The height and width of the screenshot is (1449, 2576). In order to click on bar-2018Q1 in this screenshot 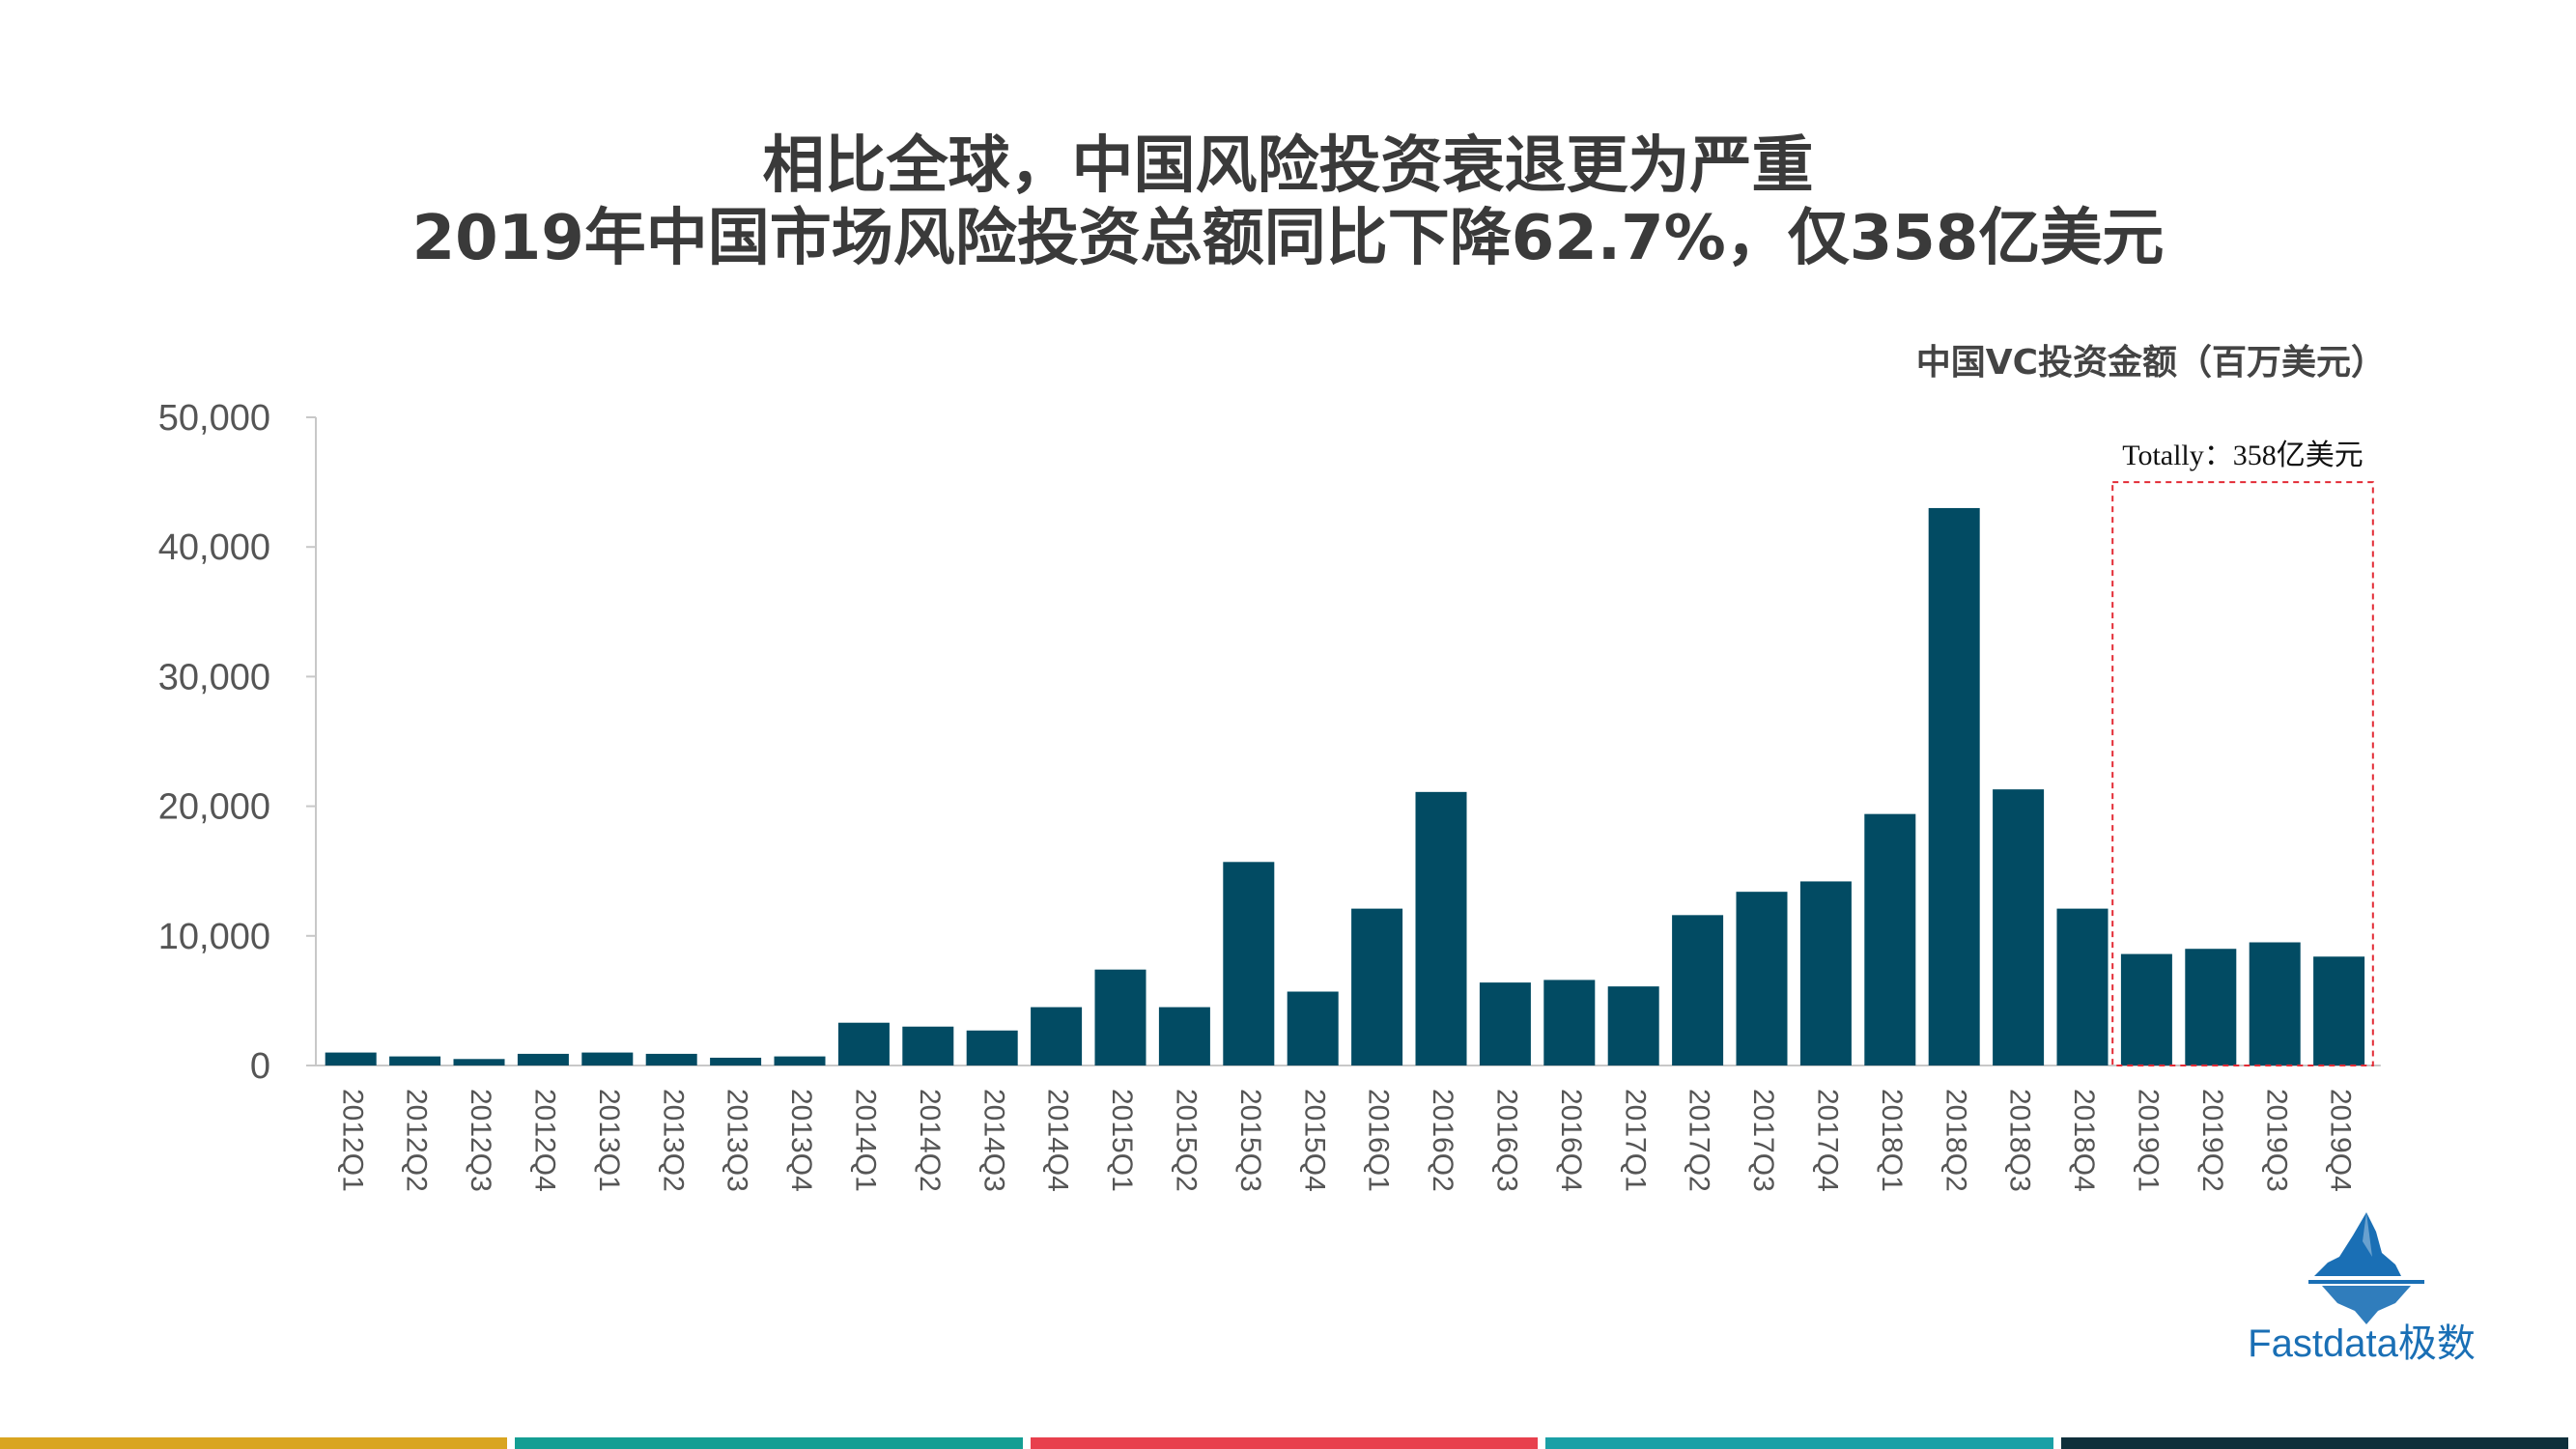, I will do `click(1890, 939)`.